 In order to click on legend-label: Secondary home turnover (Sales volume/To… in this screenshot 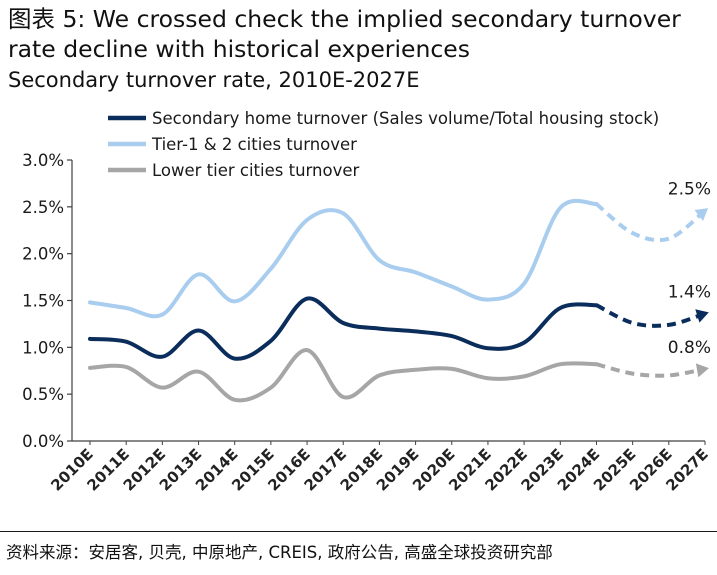, I will do `click(405, 118)`.